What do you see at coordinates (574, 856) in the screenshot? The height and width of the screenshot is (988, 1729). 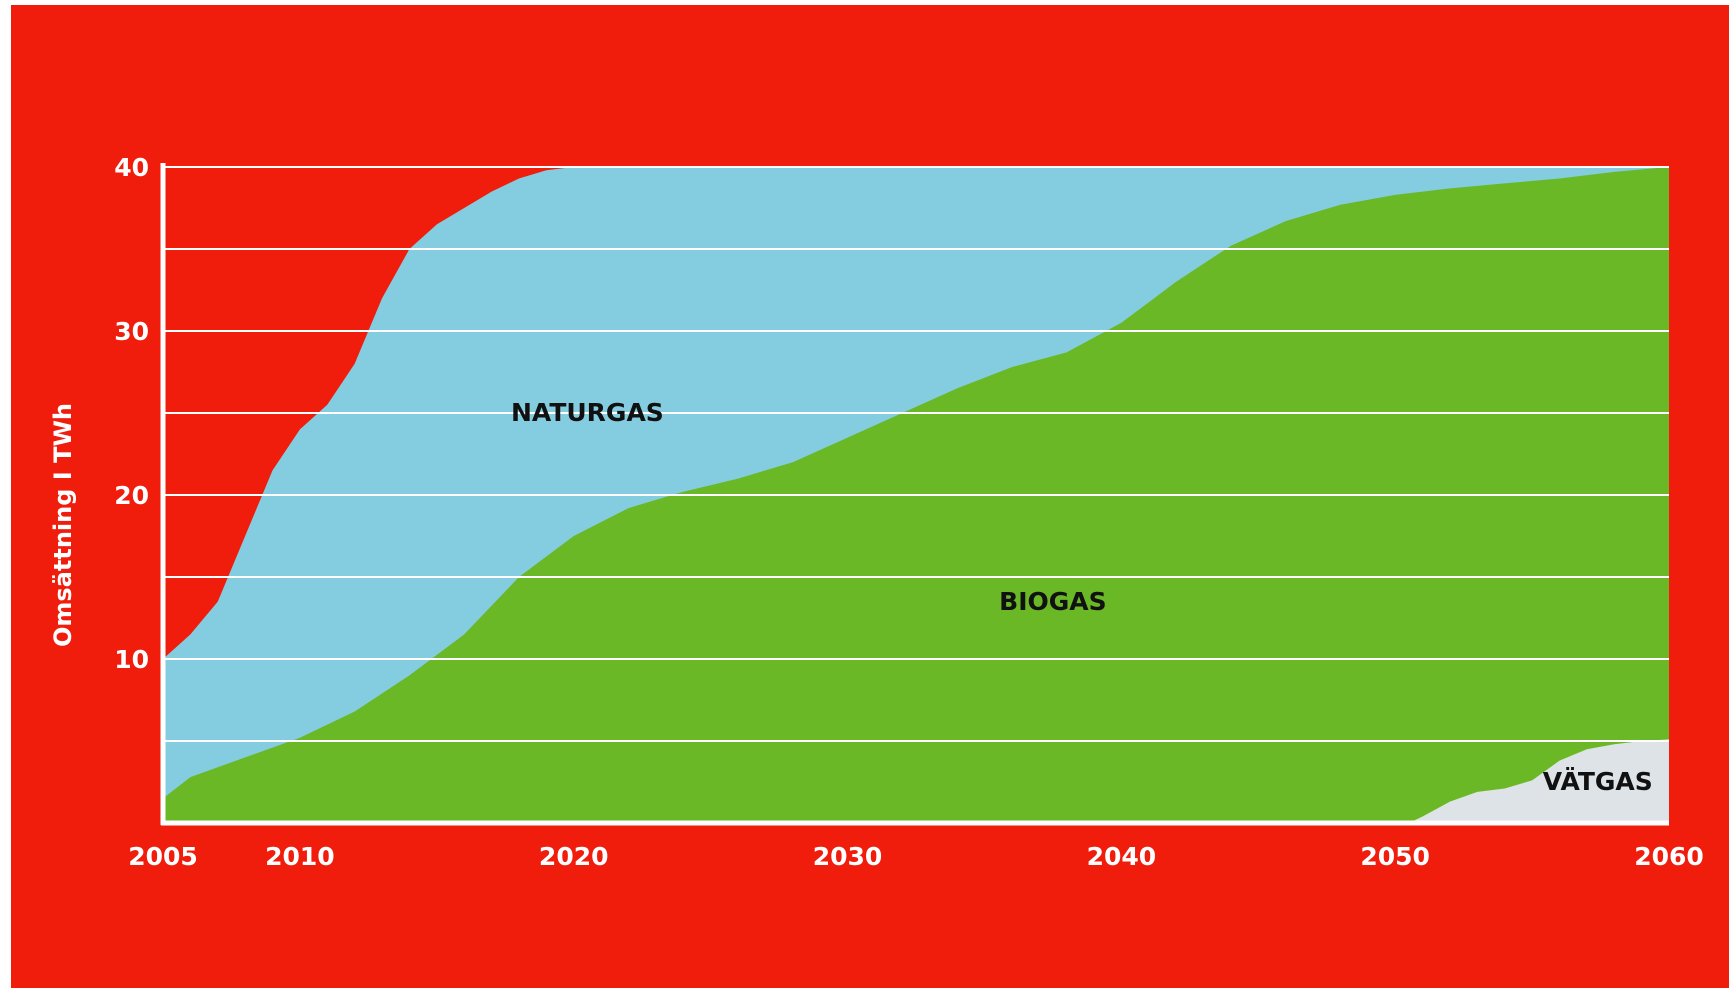 I see `x-tick-label: 2020` at bounding box center [574, 856].